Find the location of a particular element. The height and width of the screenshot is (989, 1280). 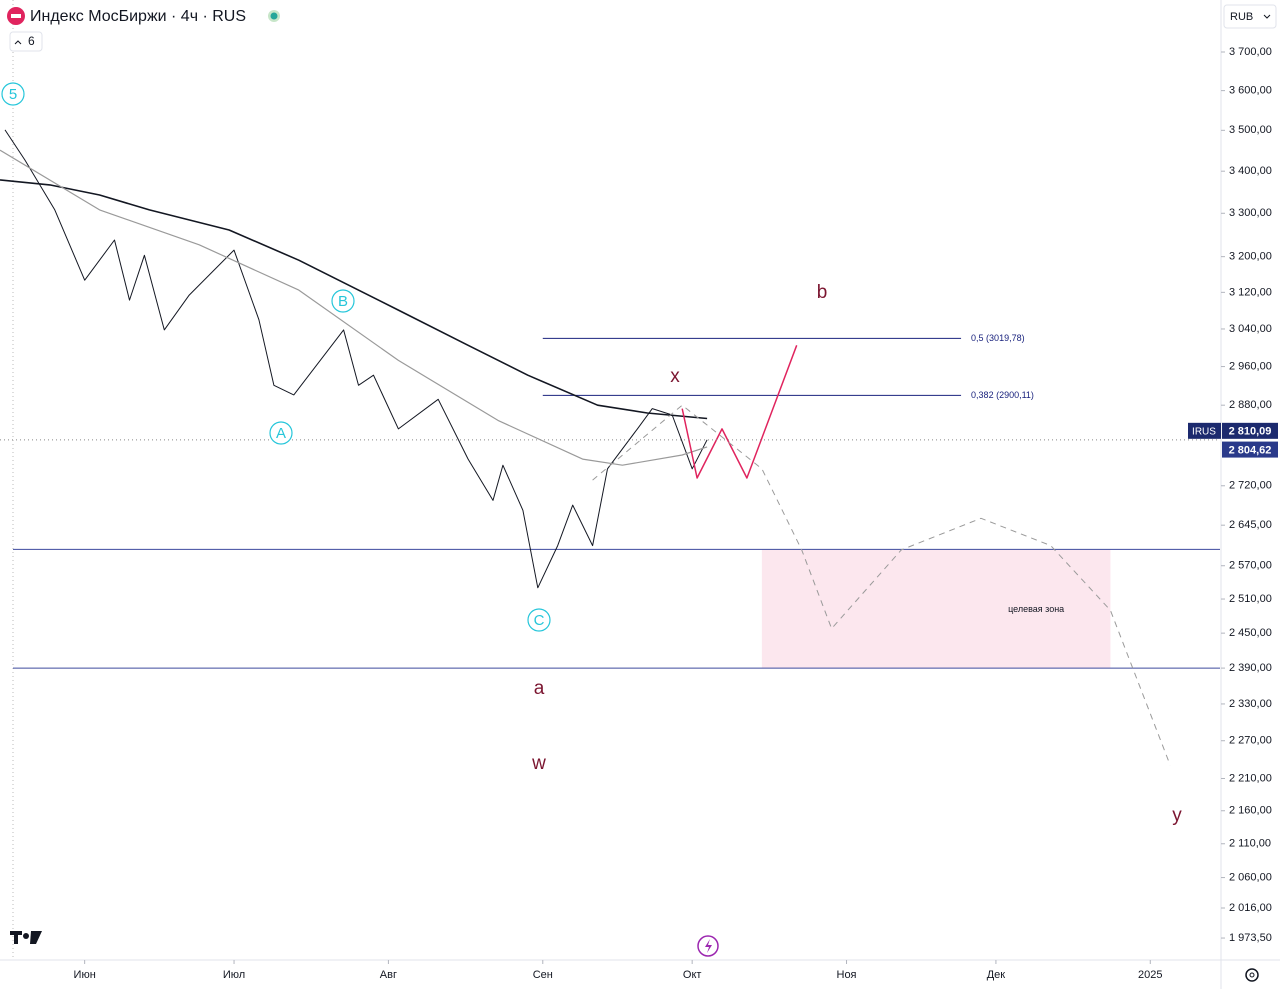

y-tick-label: 2 060,00 is located at coordinates (1250, 877).